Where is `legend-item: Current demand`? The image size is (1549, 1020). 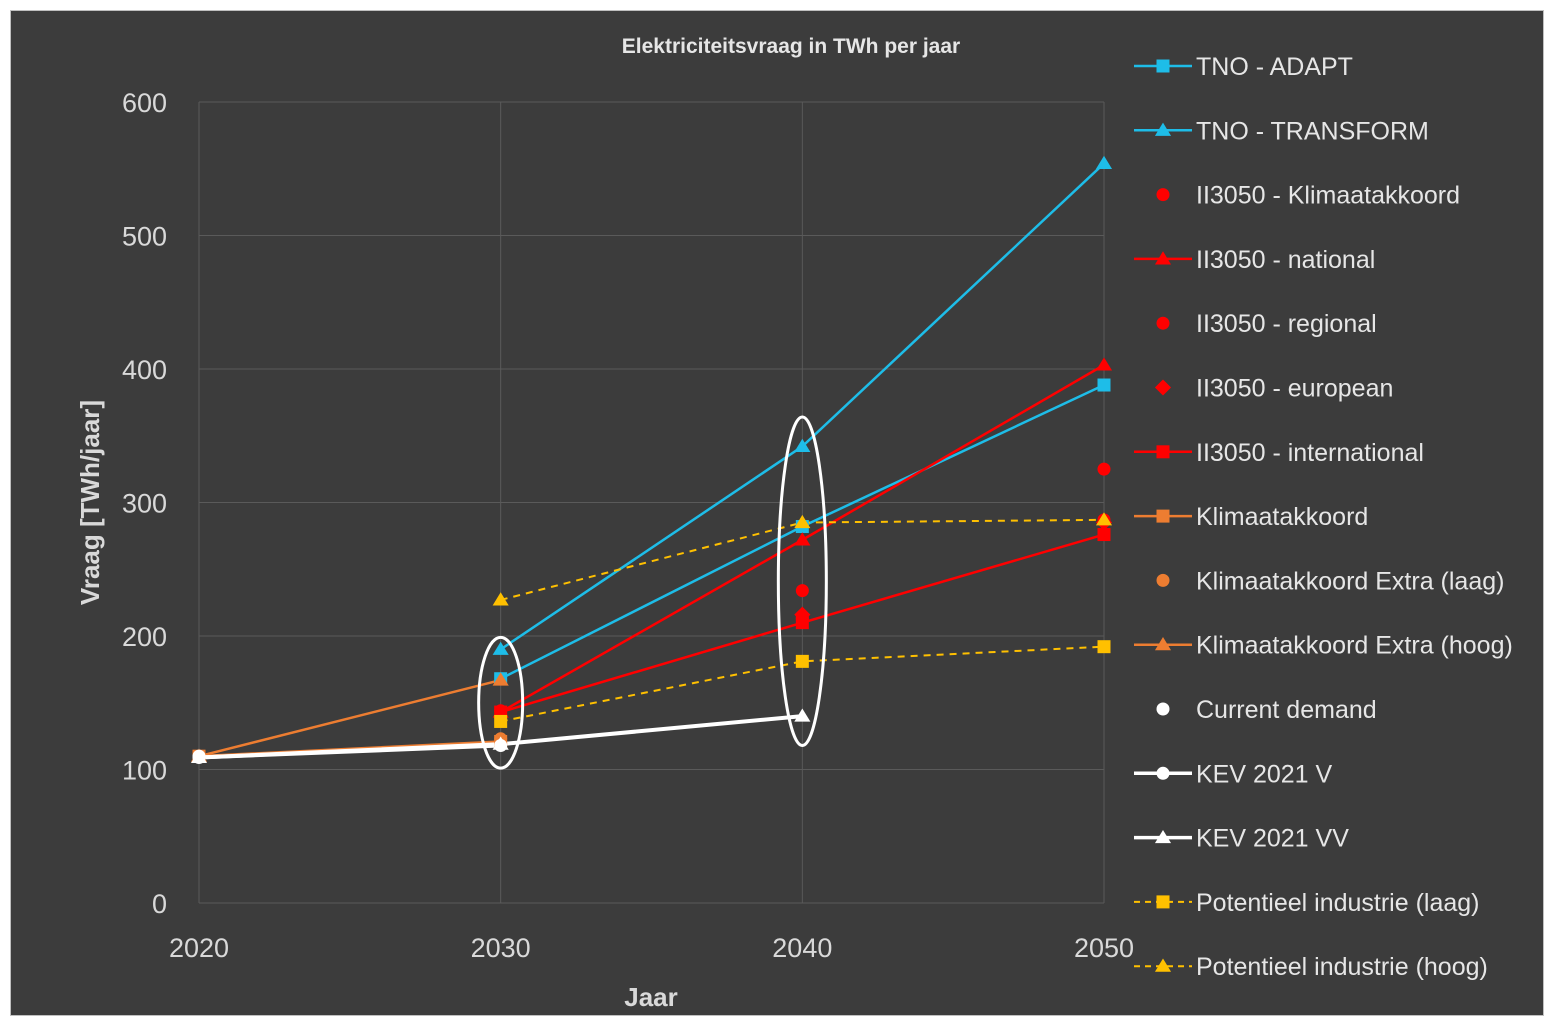 legend-item: Current demand is located at coordinates (1266, 710).